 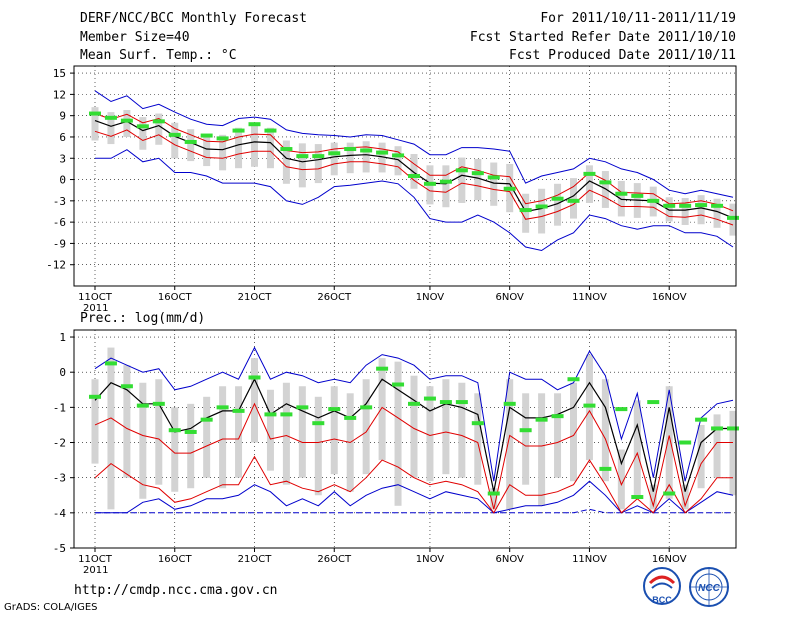 I want to click on forecast-produced-date: Fcst Produced Date 2011/10/11, so click(x=622, y=55).